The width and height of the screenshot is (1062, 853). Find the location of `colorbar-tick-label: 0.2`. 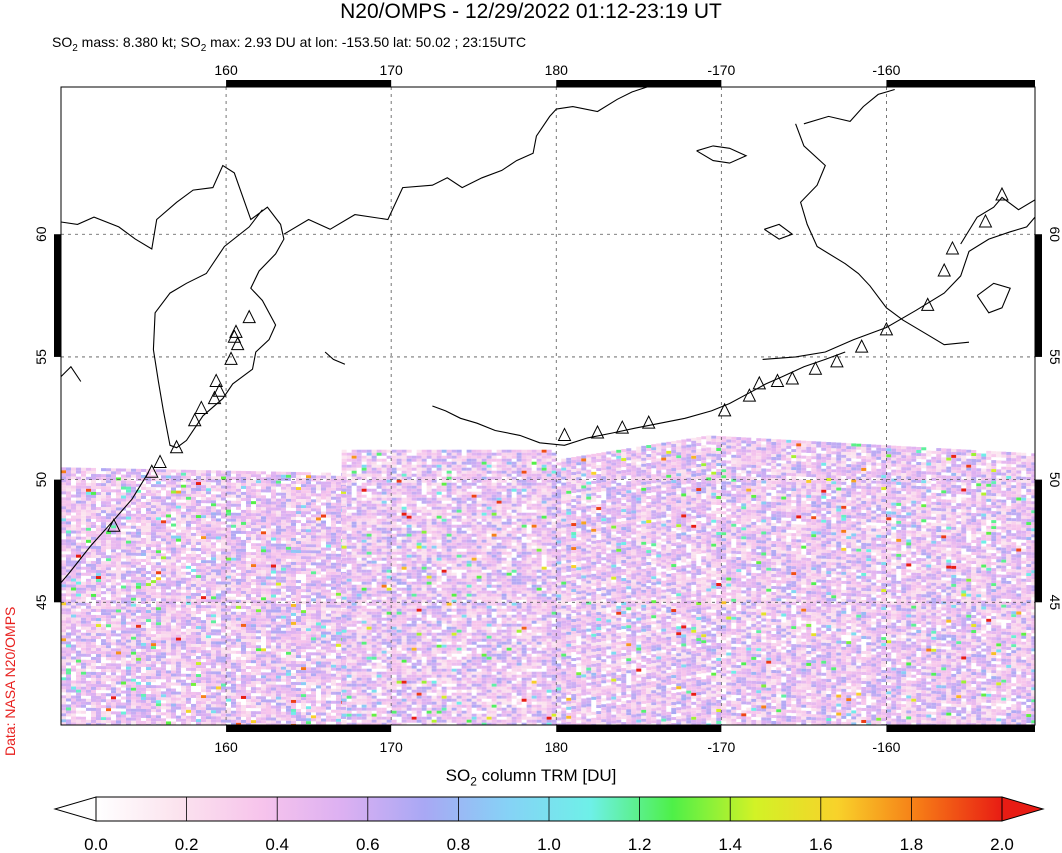

colorbar-tick-label: 0.2 is located at coordinates (187, 844).